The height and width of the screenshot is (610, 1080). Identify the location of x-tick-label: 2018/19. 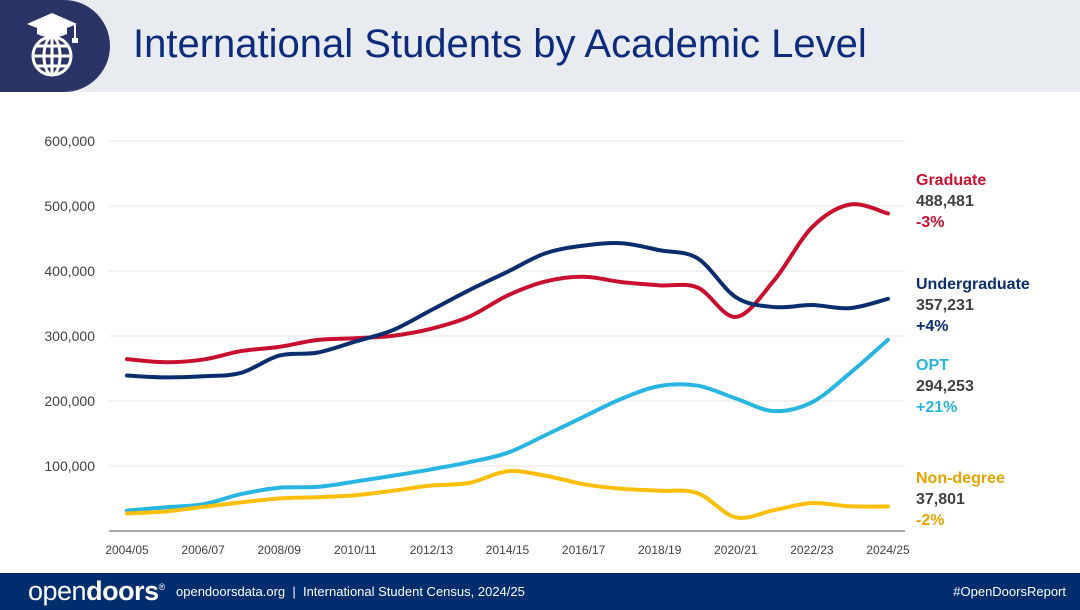
(660, 550).